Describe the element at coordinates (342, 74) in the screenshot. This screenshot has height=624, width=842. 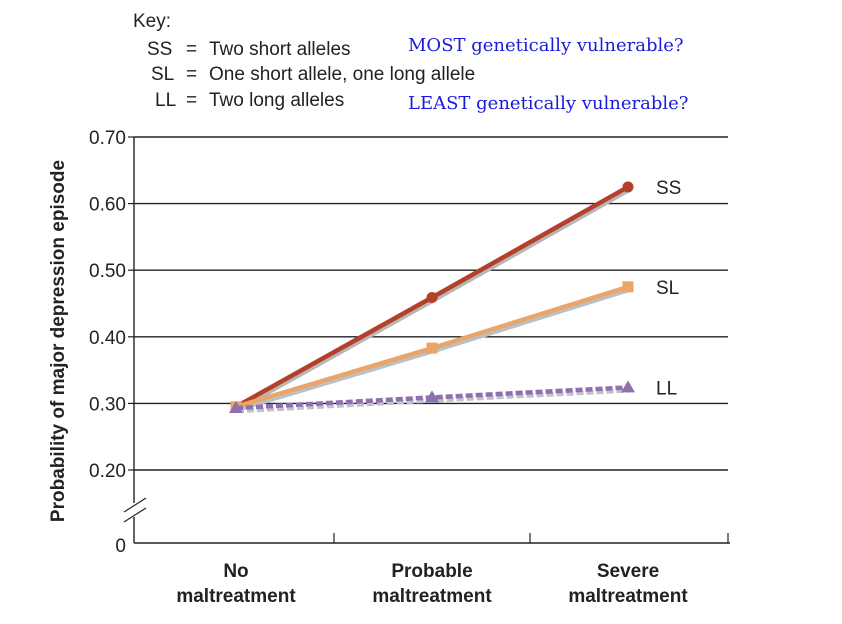
I see `key-desc-sl: One short allele, one long allele` at that location.